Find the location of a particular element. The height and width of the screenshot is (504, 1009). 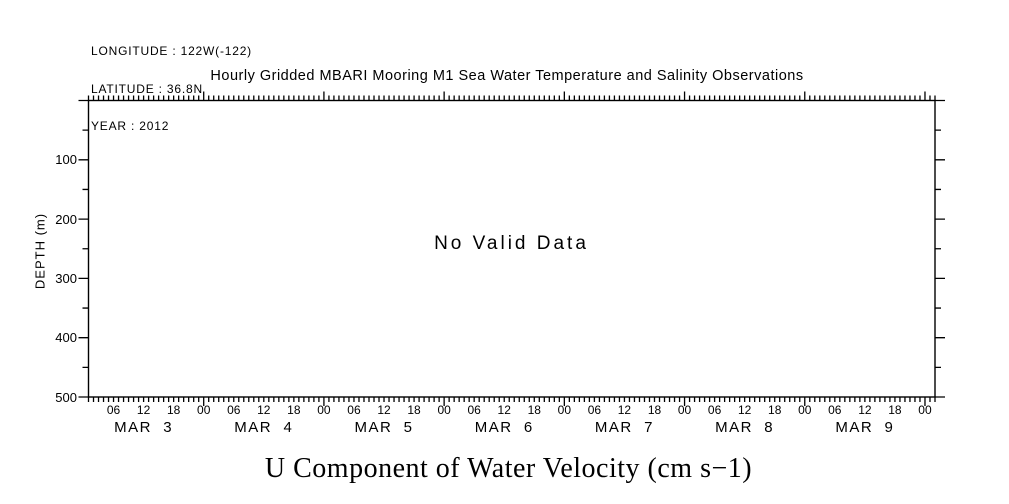

y-tick-label: 100 is located at coordinates (66, 160).